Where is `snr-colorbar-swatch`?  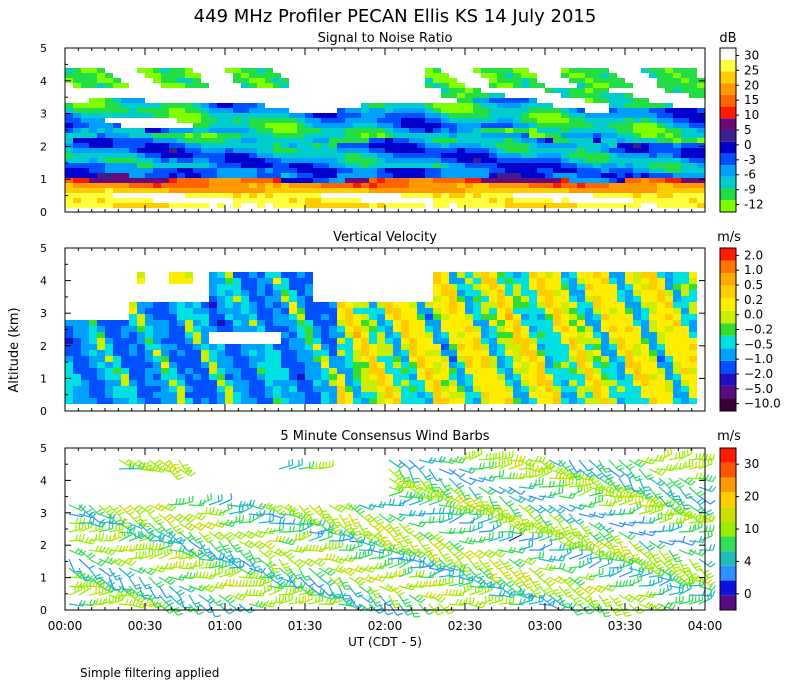
snr-colorbar-swatch is located at coordinates (728, 206).